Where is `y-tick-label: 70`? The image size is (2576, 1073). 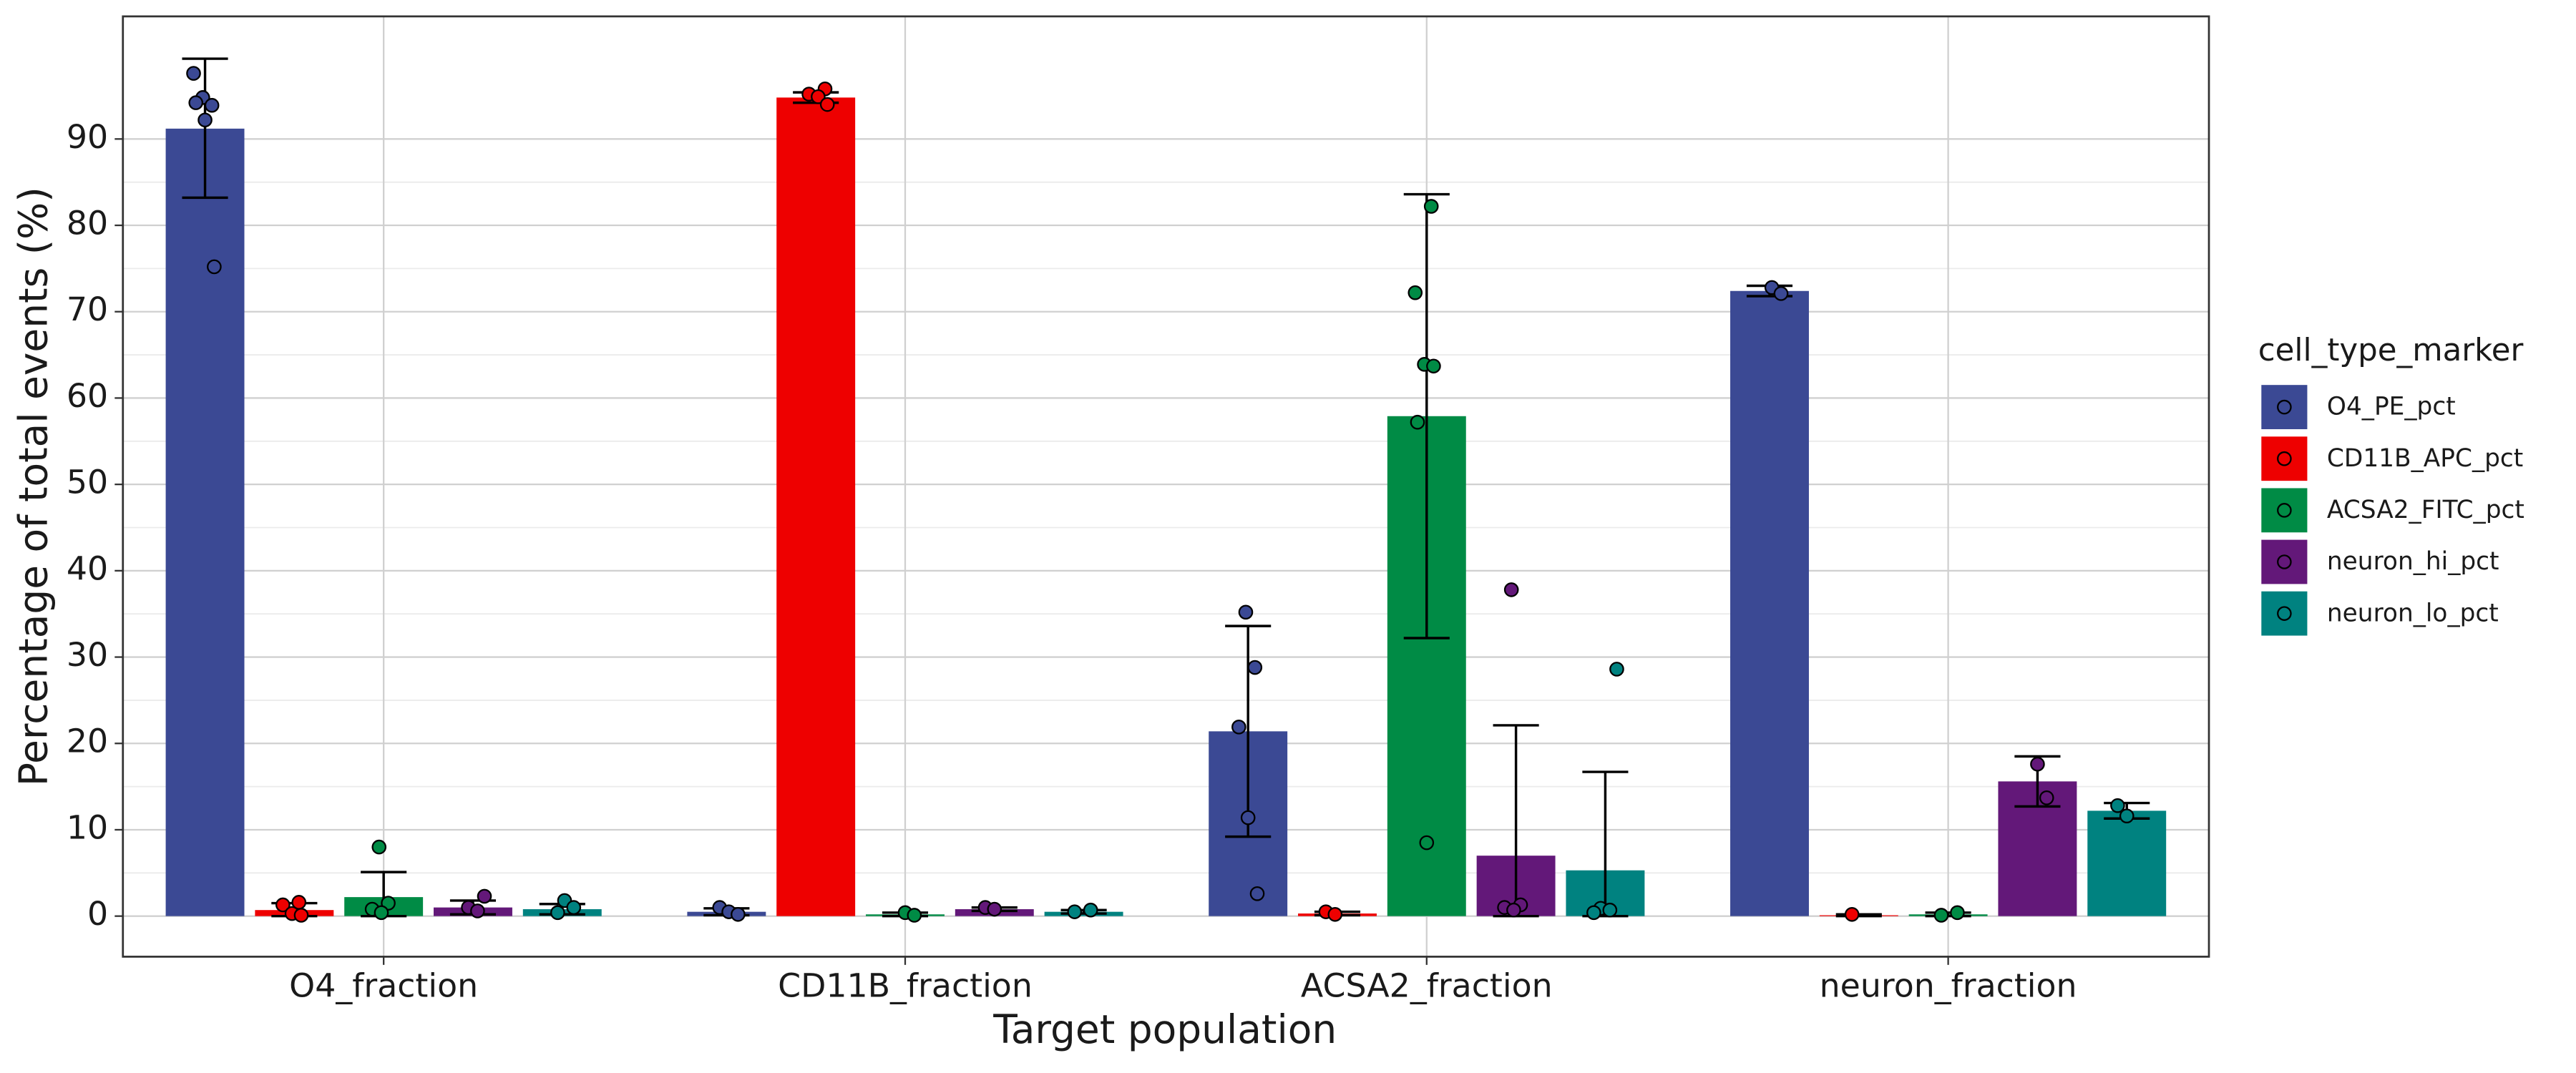 y-tick-label: 70 is located at coordinates (87, 309).